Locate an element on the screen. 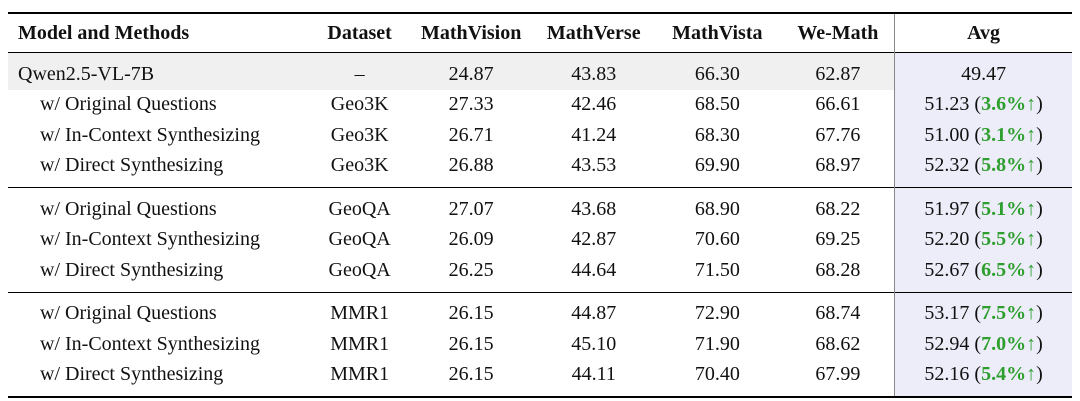 This screenshot has width=1080, height=401. row-avg-cell: 53.17 (7.5%↑) is located at coordinates (983, 310).